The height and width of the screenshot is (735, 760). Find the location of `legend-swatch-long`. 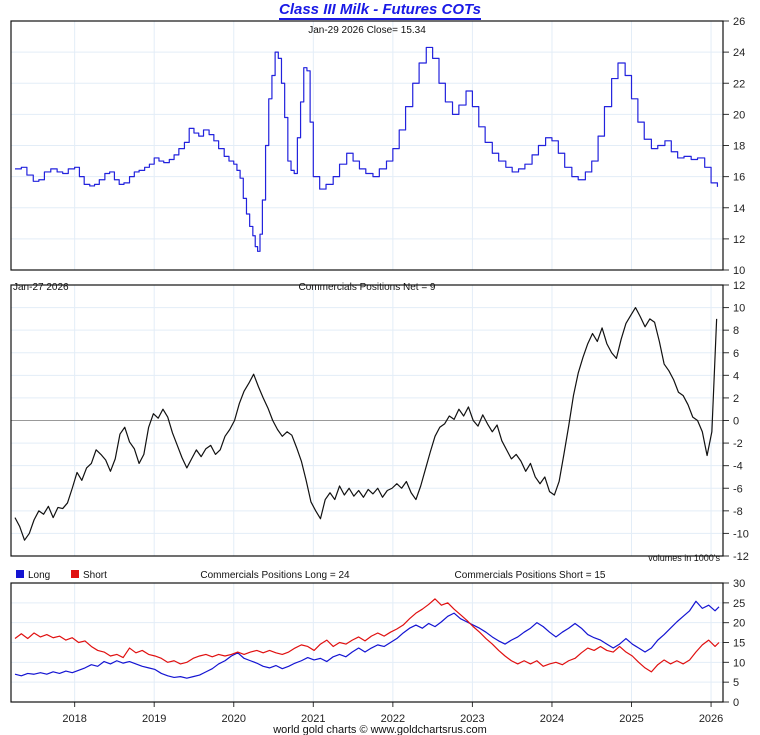

legend-swatch-long is located at coordinates (20, 574).